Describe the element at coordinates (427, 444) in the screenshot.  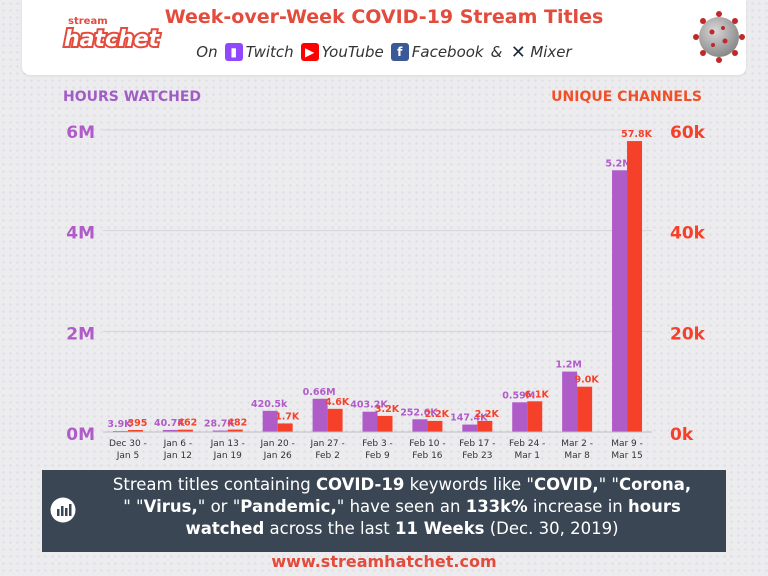
I see `category-label: Feb 10 -` at that location.